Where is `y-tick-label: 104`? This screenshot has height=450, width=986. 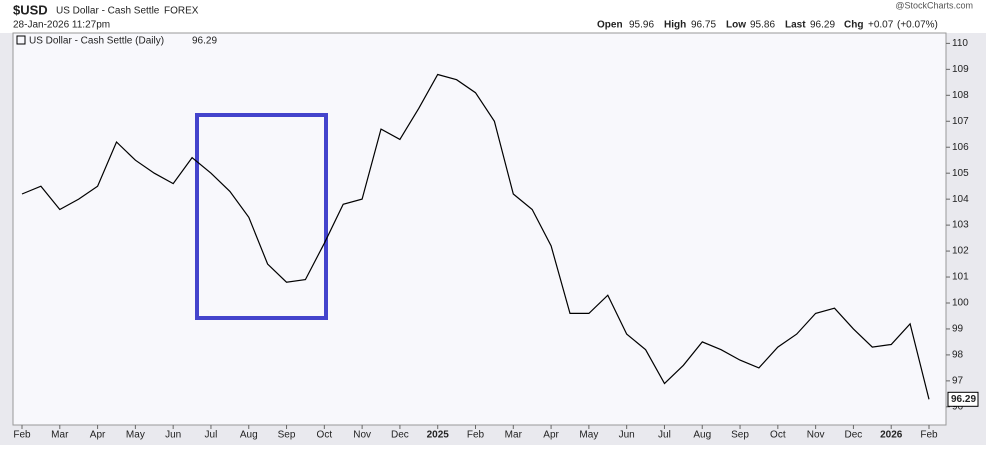 y-tick-label: 104 is located at coordinates (960, 199).